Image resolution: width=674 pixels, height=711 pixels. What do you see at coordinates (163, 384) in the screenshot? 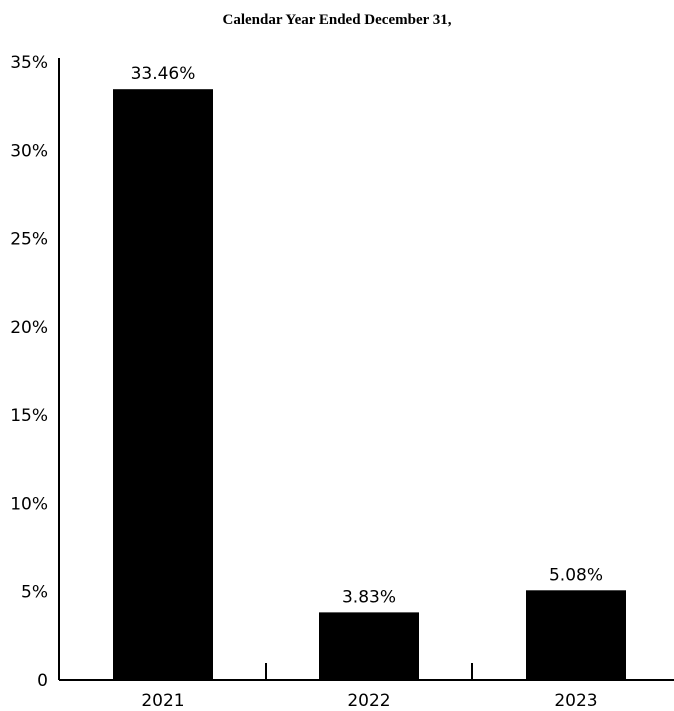
I see `bar-2021` at bounding box center [163, 384].